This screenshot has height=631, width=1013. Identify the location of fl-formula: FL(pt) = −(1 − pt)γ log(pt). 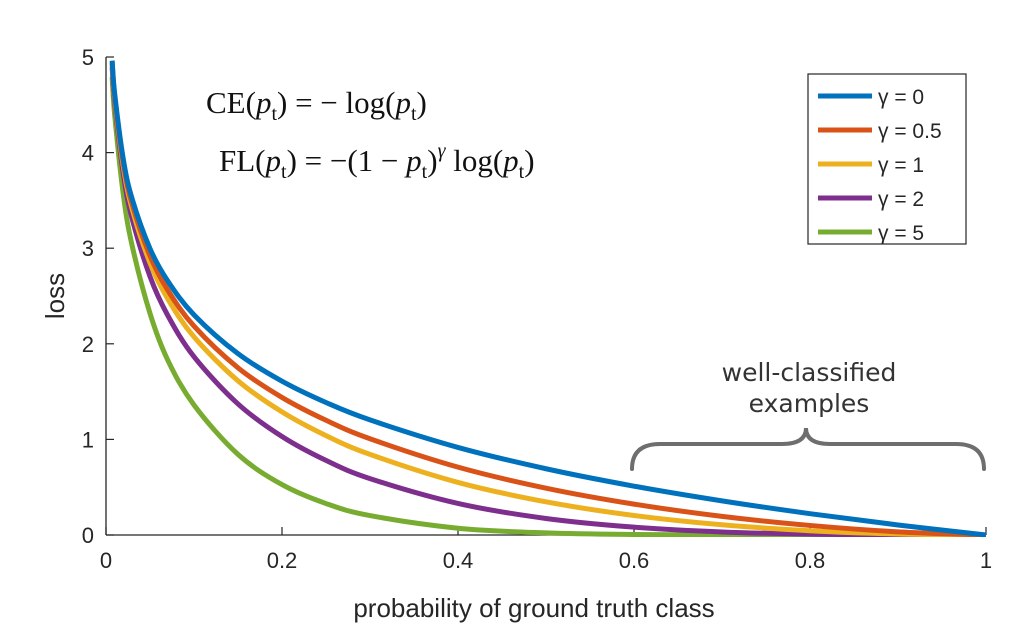
(377, 161).